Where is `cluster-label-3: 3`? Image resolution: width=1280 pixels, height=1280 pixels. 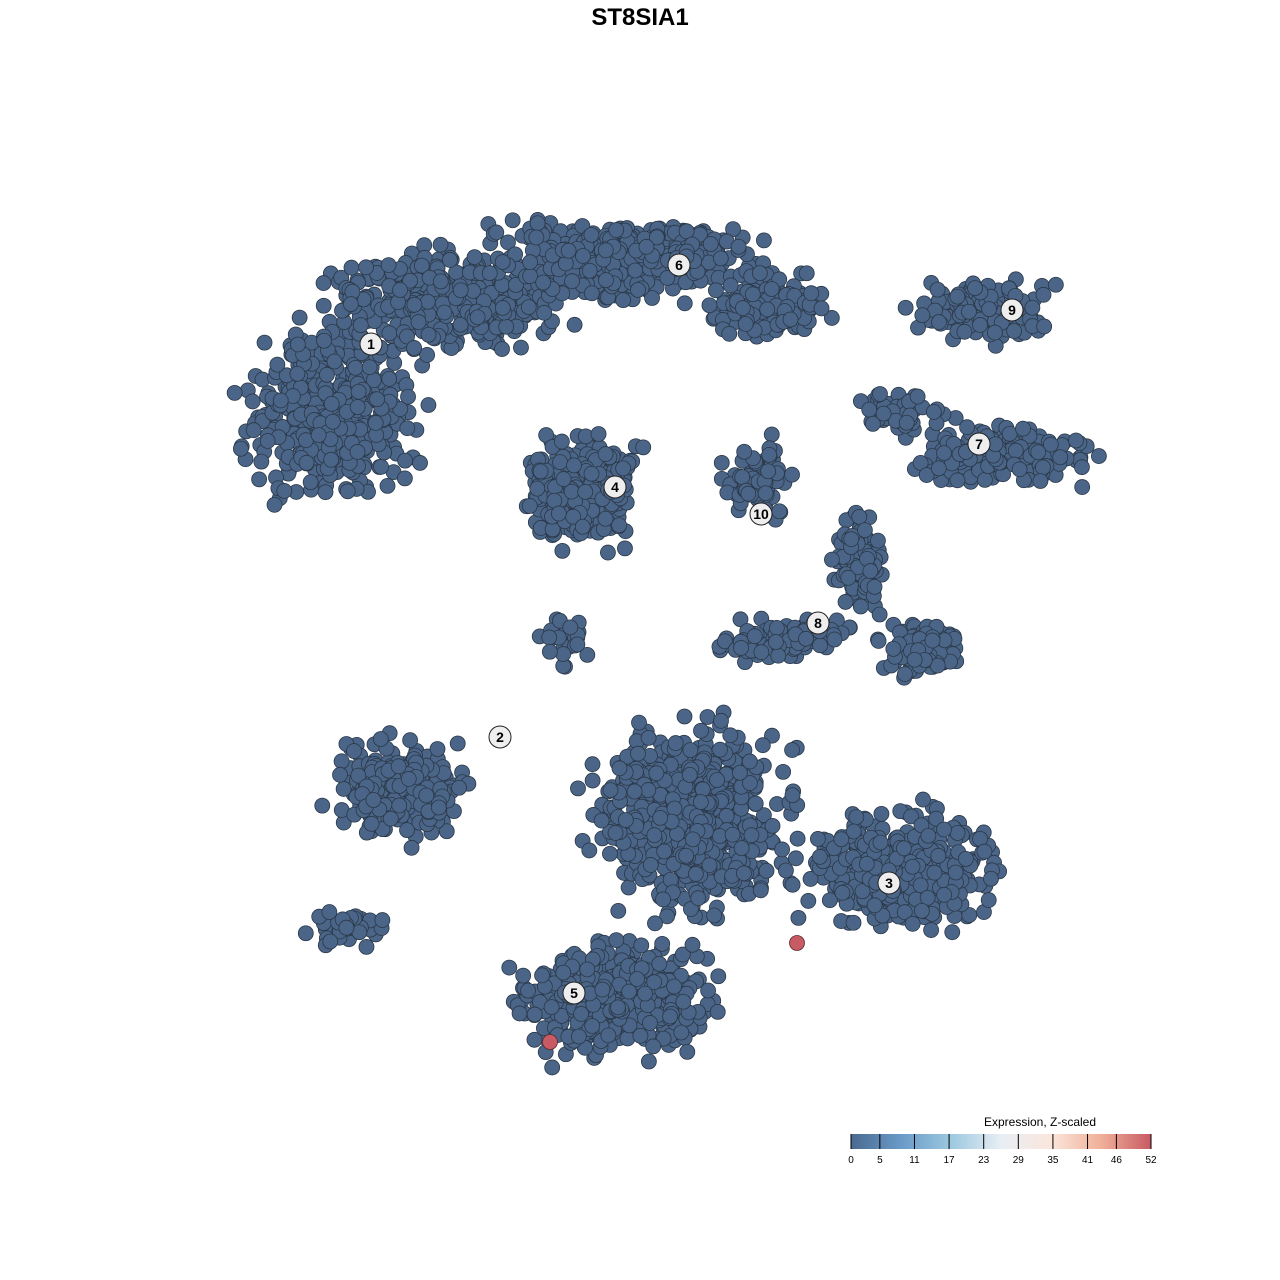
cluster-label-3: 3 is located at coordinates (889, 883).